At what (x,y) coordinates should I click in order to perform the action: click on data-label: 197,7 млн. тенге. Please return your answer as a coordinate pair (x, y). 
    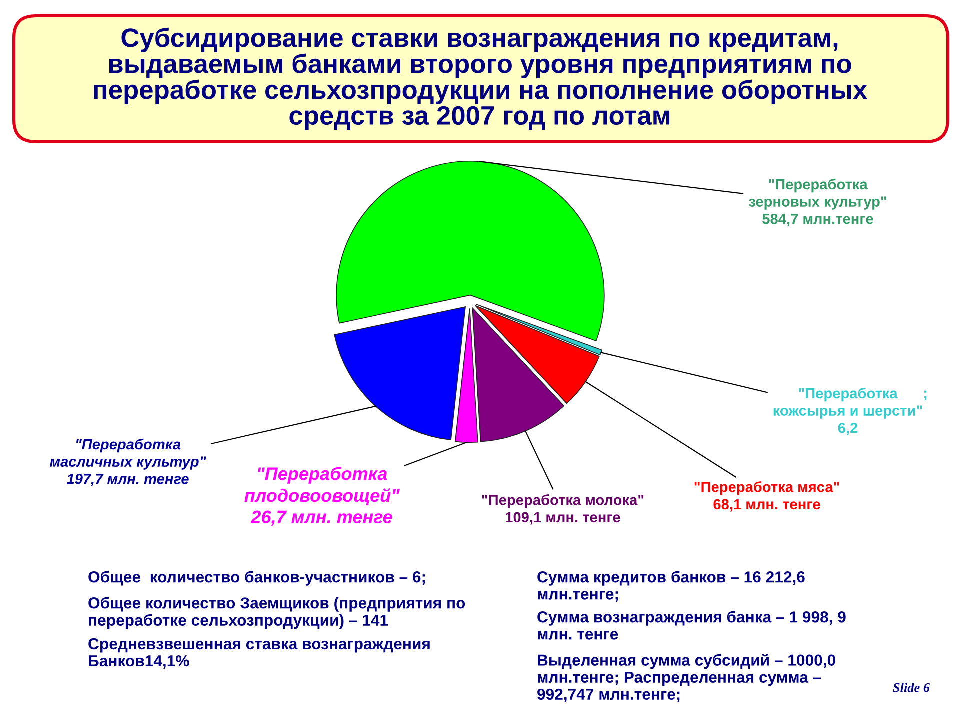
    Looking at the image, I should click on (127, 480).